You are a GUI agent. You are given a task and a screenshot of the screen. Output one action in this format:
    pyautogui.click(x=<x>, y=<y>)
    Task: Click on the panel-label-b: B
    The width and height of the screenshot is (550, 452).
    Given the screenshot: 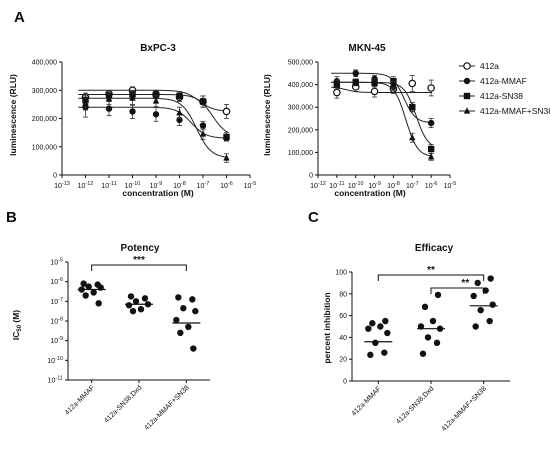 What is the action you would take?
    pyautogui.click(x=11, y=217)
    